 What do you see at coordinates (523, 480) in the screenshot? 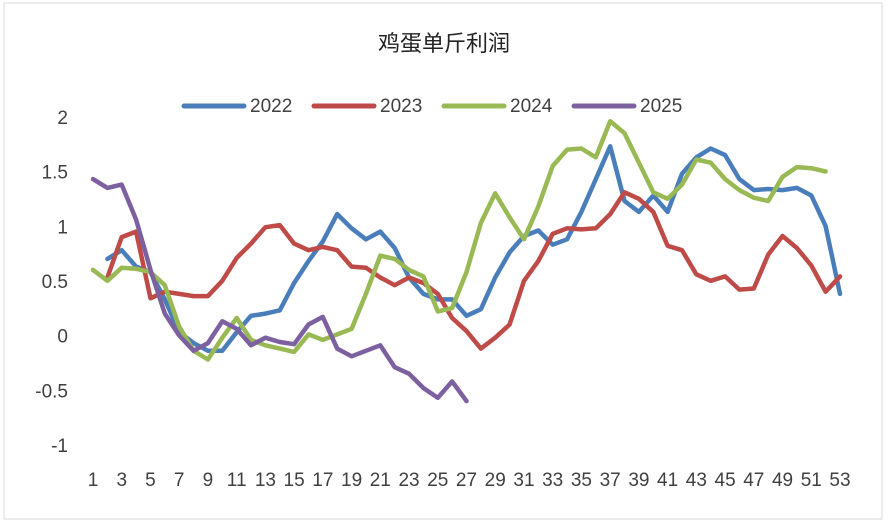
I see `x-tick-label: 31` at bounding box center [523, 480].